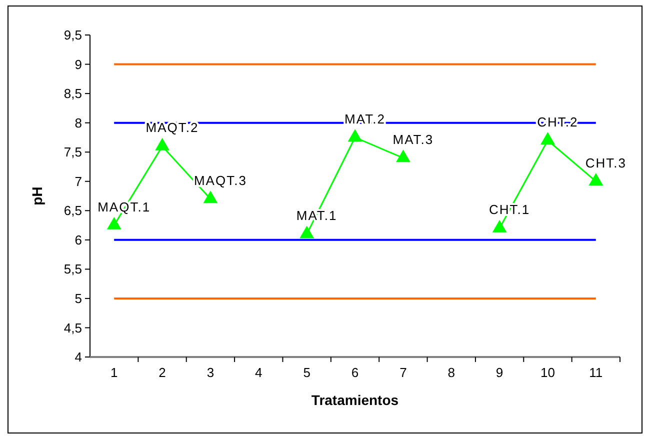  What do you see at coordinates (78, 298) in the screenshot?
I see `y-tick-label: 5` at bounding box center [78, 298].